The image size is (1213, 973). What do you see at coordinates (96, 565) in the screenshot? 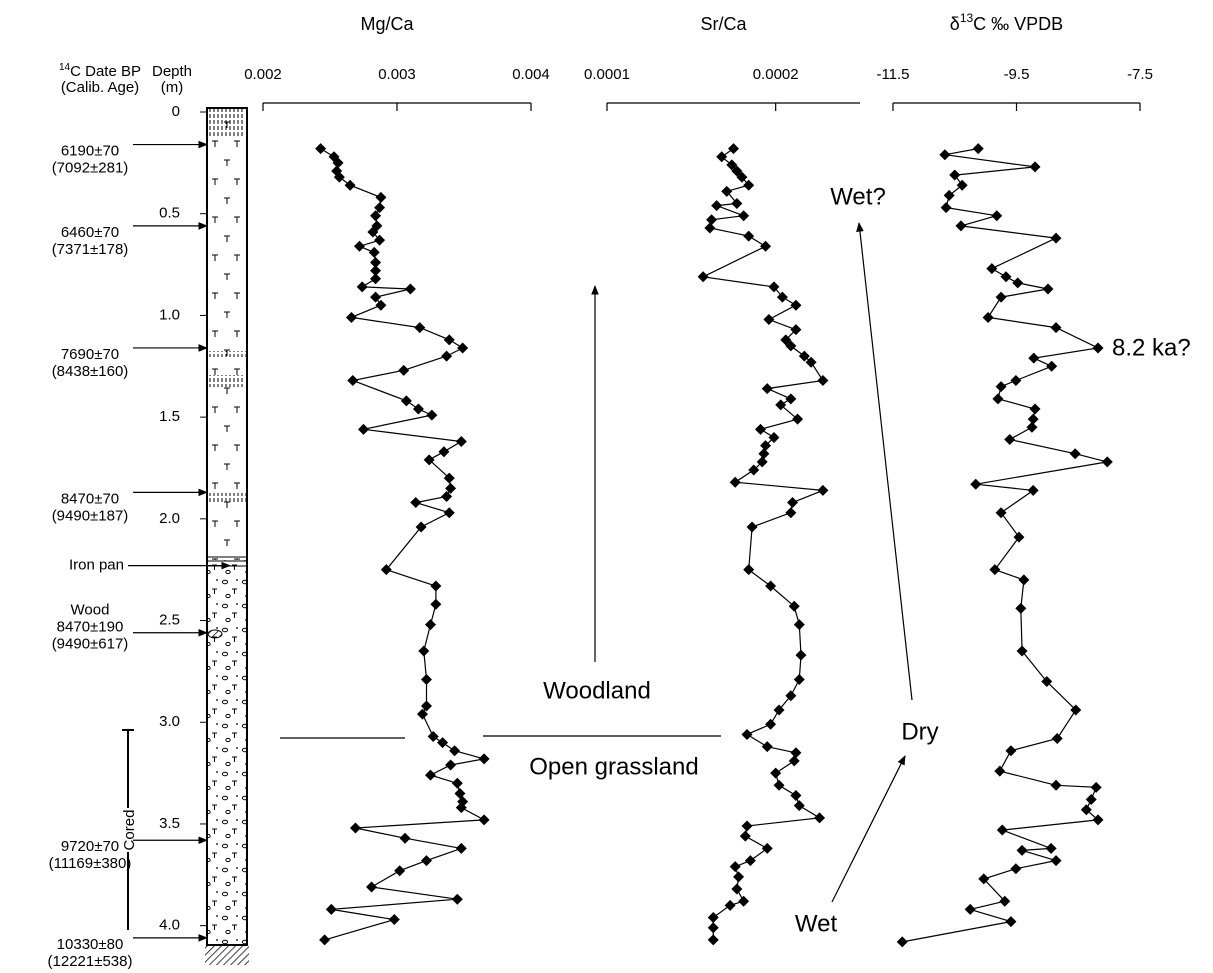
I see `date-label: Iron pan` at bounding box center [96, 565].